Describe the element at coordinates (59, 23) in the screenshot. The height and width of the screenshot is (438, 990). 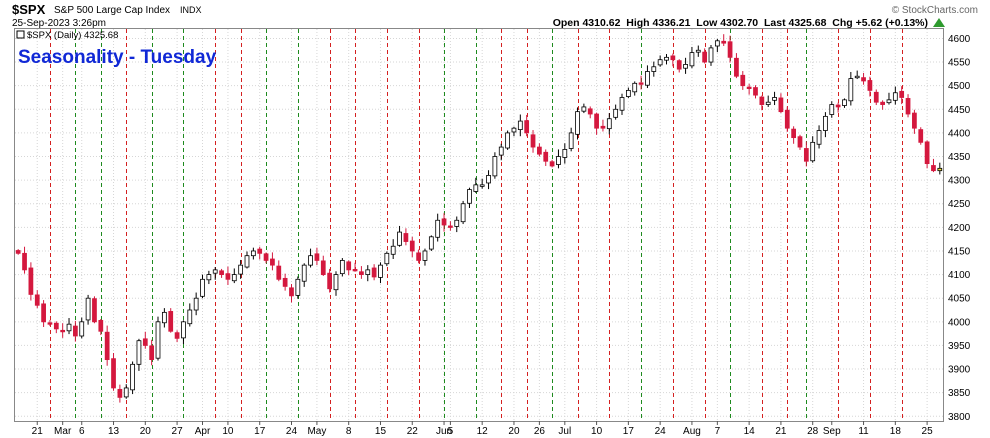
I see `date-time: 25-Sep-2023 3:26pm` at that location.